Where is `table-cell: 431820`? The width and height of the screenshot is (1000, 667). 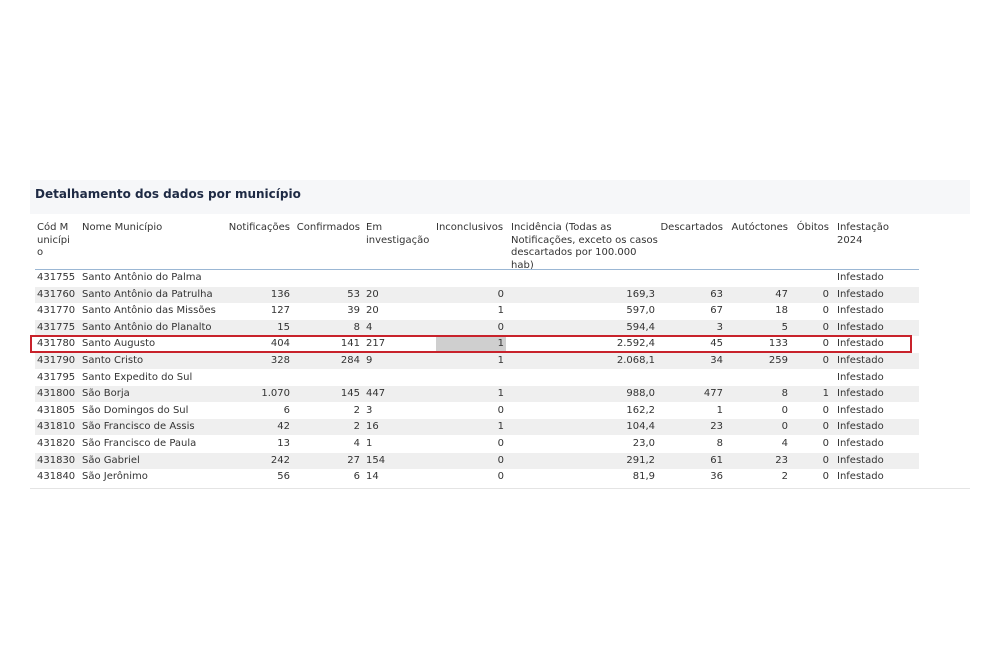
table-cell: 431820 is located at coordinates (56, 443).